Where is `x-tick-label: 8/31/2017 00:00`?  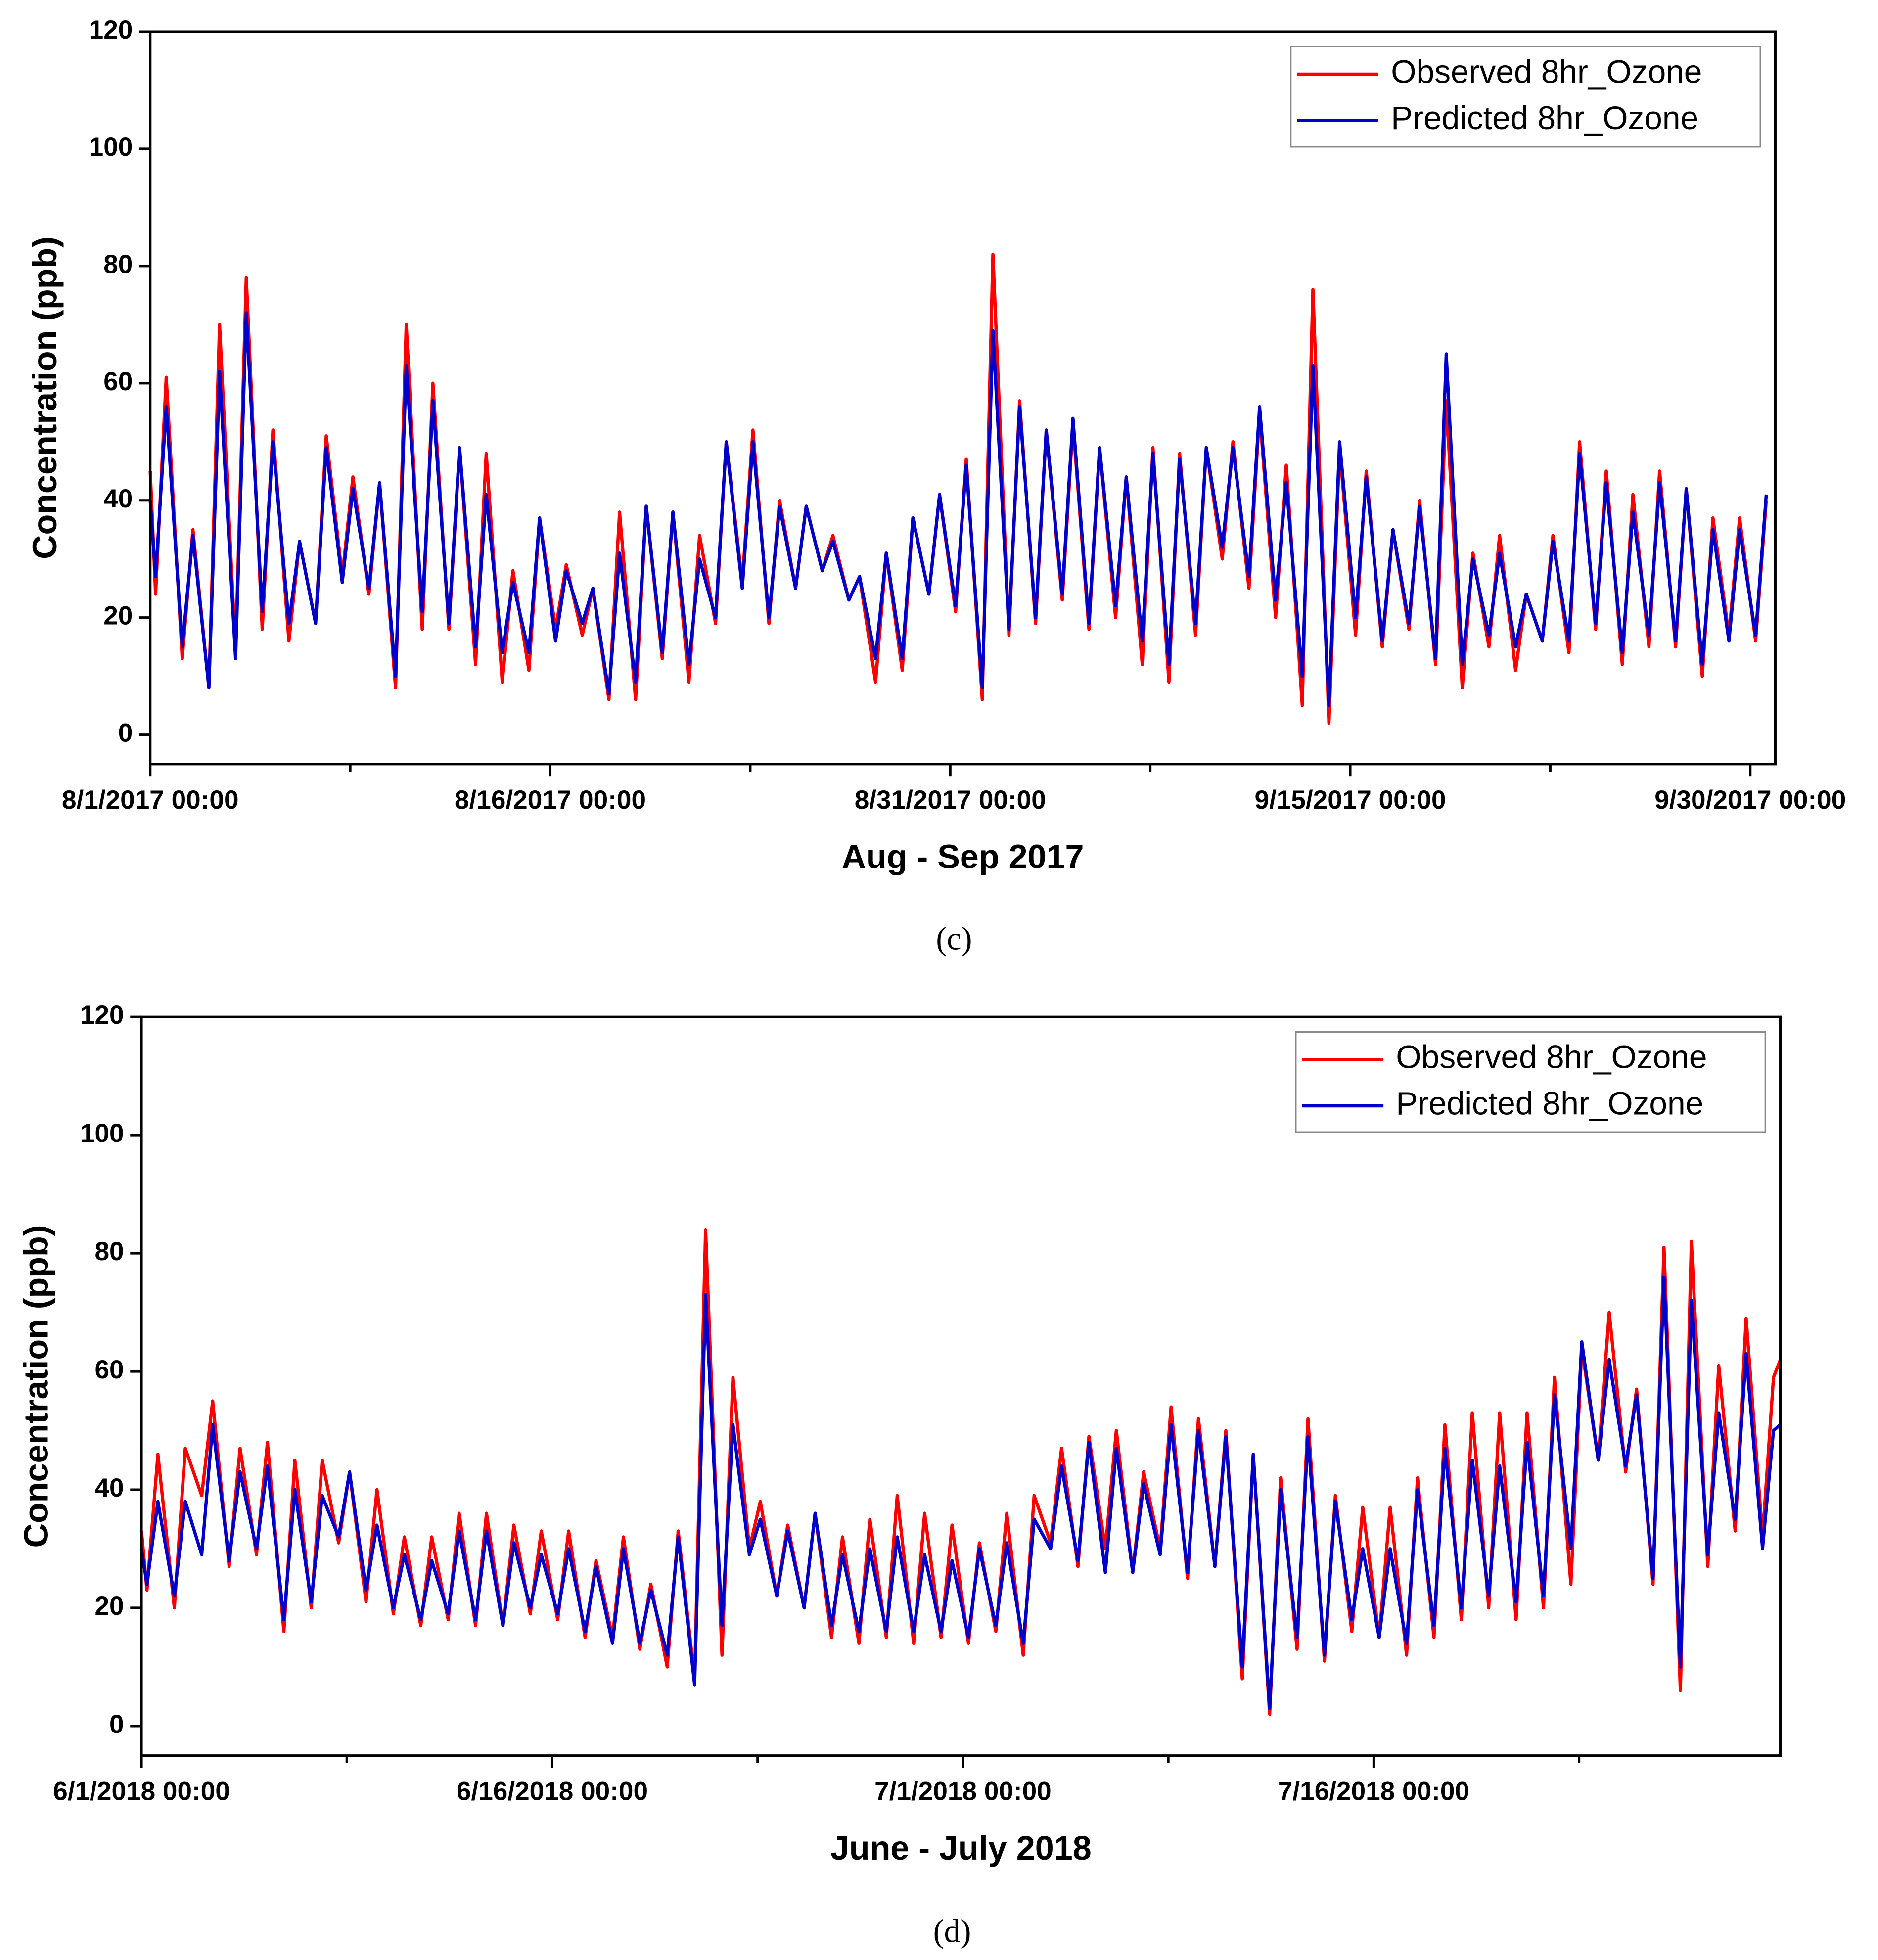
x-tick-label: 8/31/2017 00:00 is located at coordinates (950, 800).